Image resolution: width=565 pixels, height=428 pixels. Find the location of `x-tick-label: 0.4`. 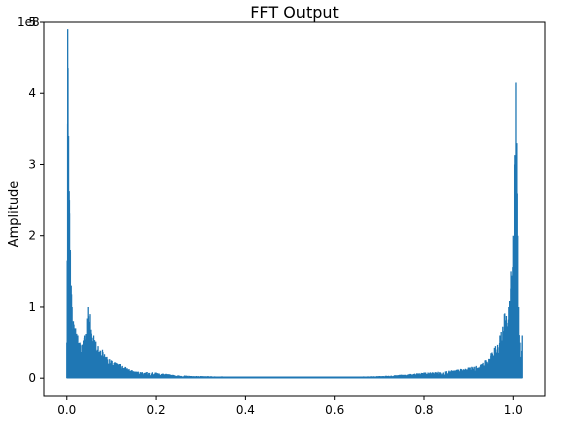

x-tick-label: 0.4 is located at coordinates (245, 410).